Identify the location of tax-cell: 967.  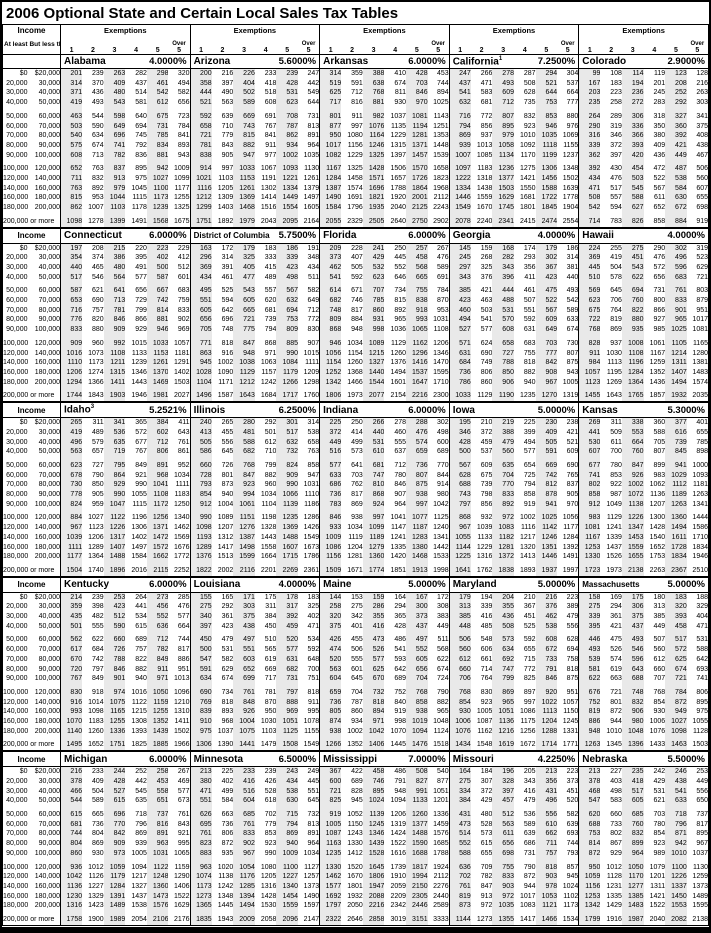
(244, 853).